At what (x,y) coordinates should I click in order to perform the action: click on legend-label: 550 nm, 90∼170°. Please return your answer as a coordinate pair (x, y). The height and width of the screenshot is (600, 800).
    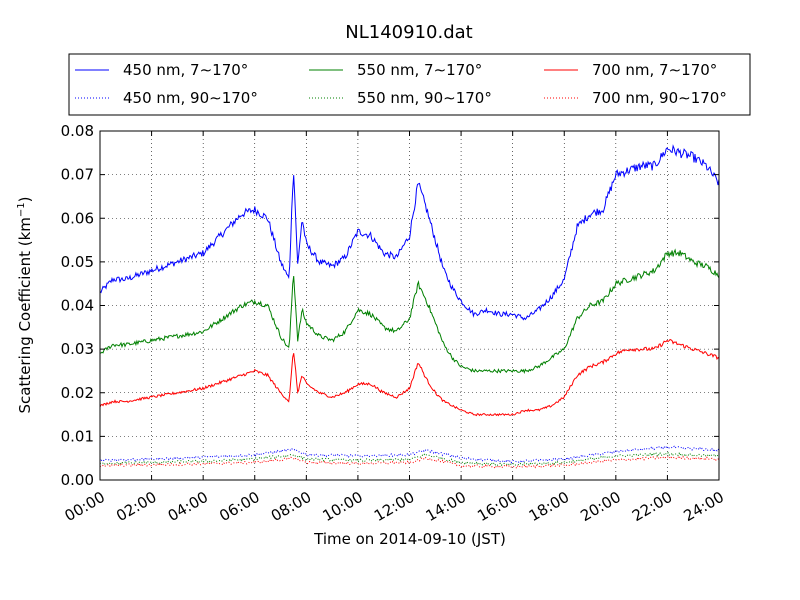
    Looking at the image, I should click on (424, 98).